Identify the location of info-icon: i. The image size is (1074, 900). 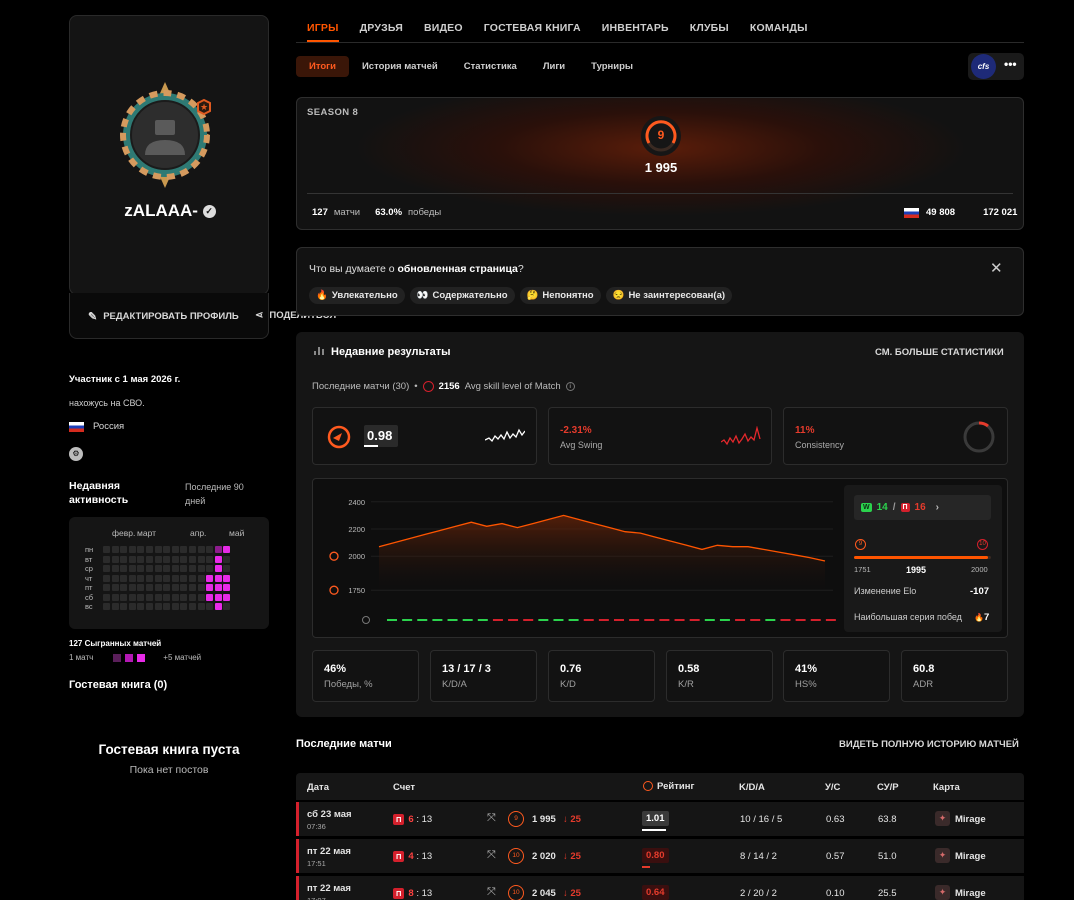
(570, 386).